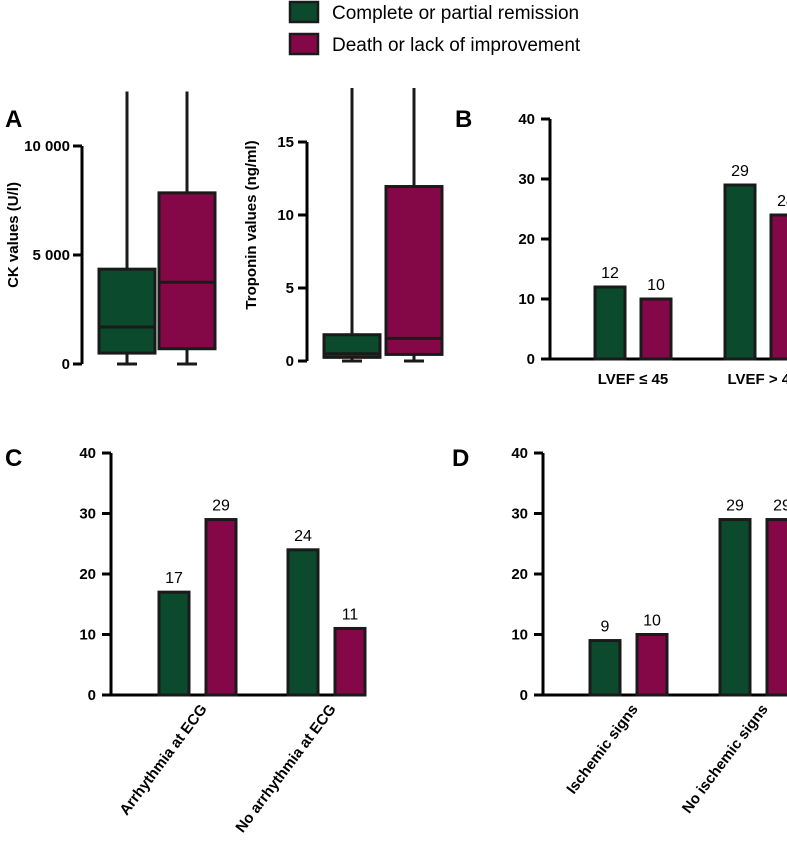 This screenshot has height=865, width=787. I want to click on x-category-label: No arrhythmia at ECG, so click(285, 768).